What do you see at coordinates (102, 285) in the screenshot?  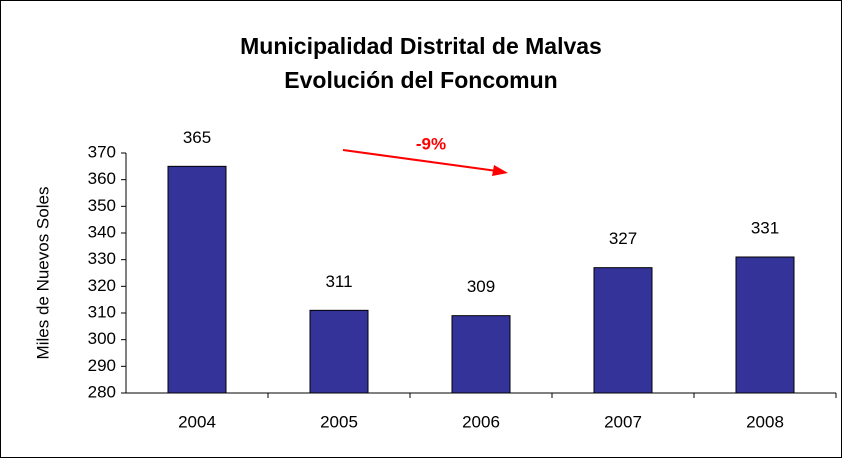 I see `y-tick-label: 320` at bounding box center [102, 285].